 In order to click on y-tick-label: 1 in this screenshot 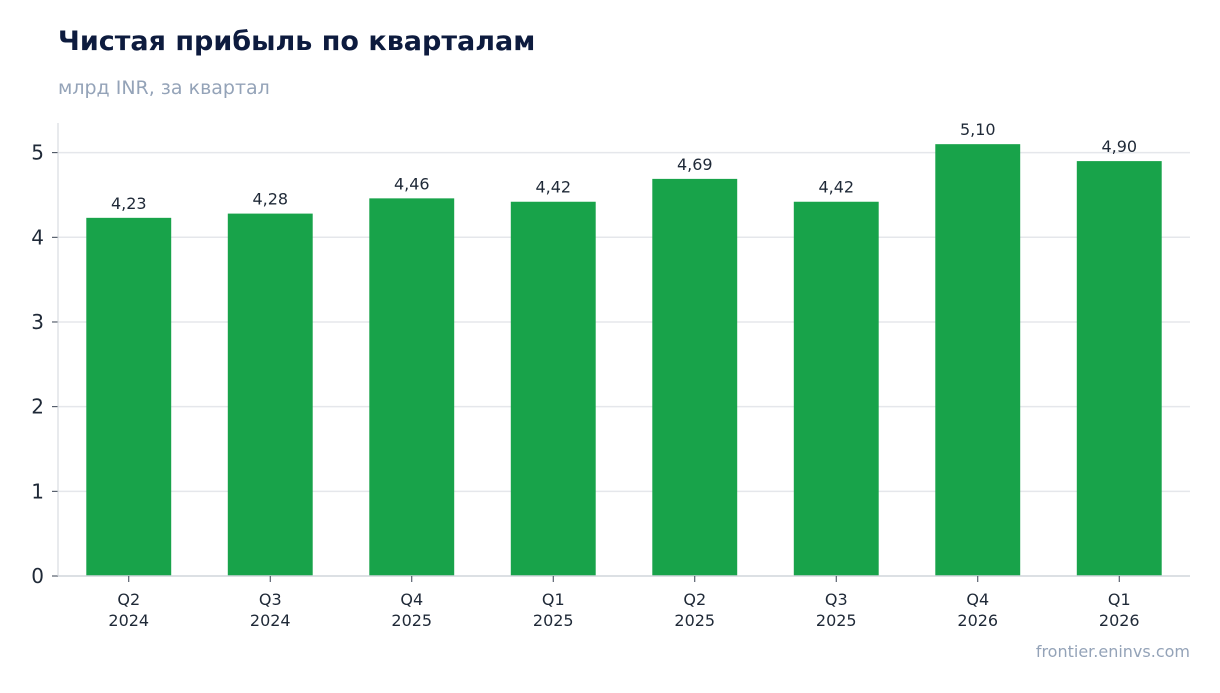, I will do `click(37, 491)`.